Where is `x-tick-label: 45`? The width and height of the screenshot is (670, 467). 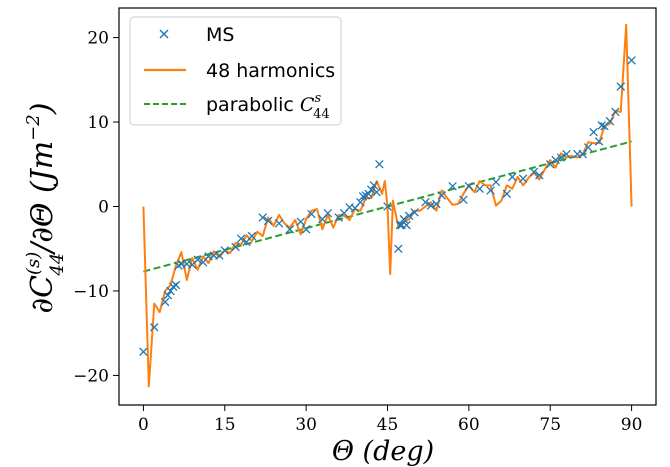 x-tick-label: 45 is located at coordinates (388, 425).